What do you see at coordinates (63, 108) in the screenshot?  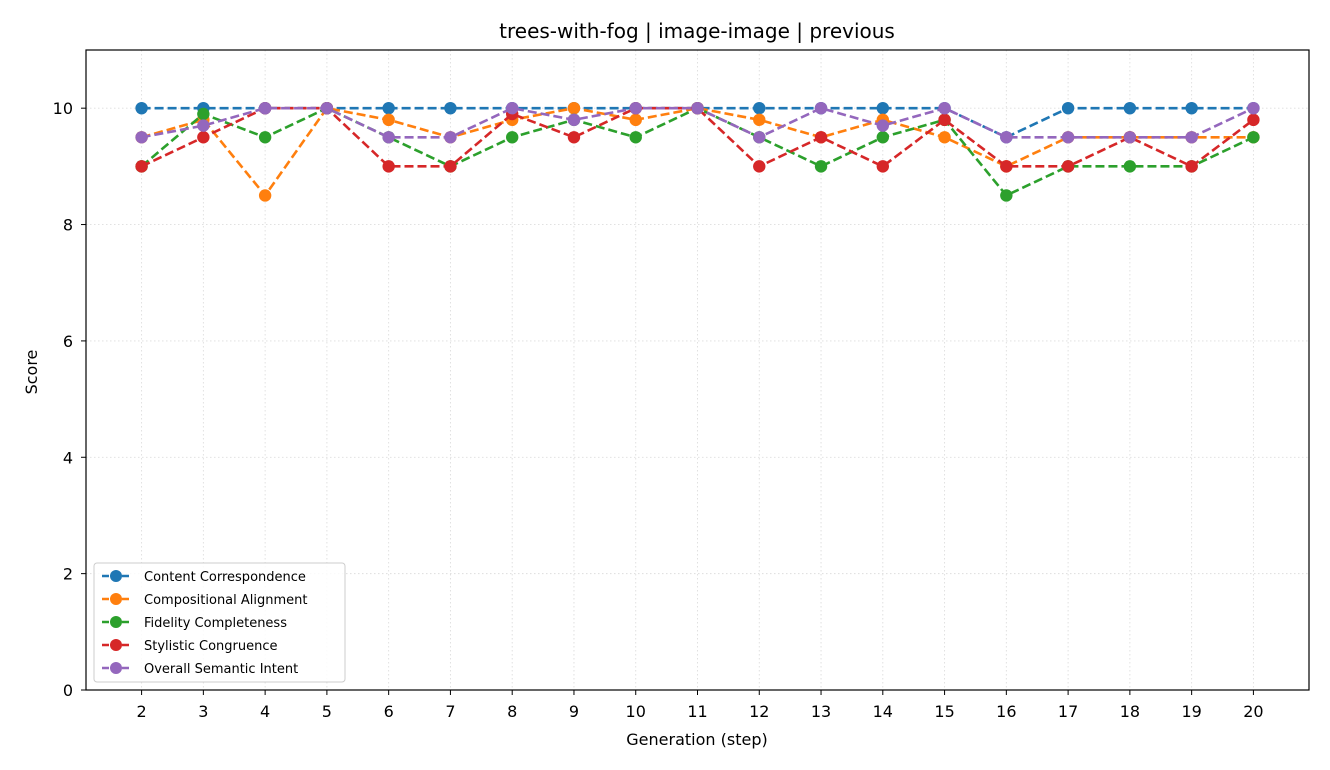 I see `y-tick-label: 10` at bounding box center [63, 108].